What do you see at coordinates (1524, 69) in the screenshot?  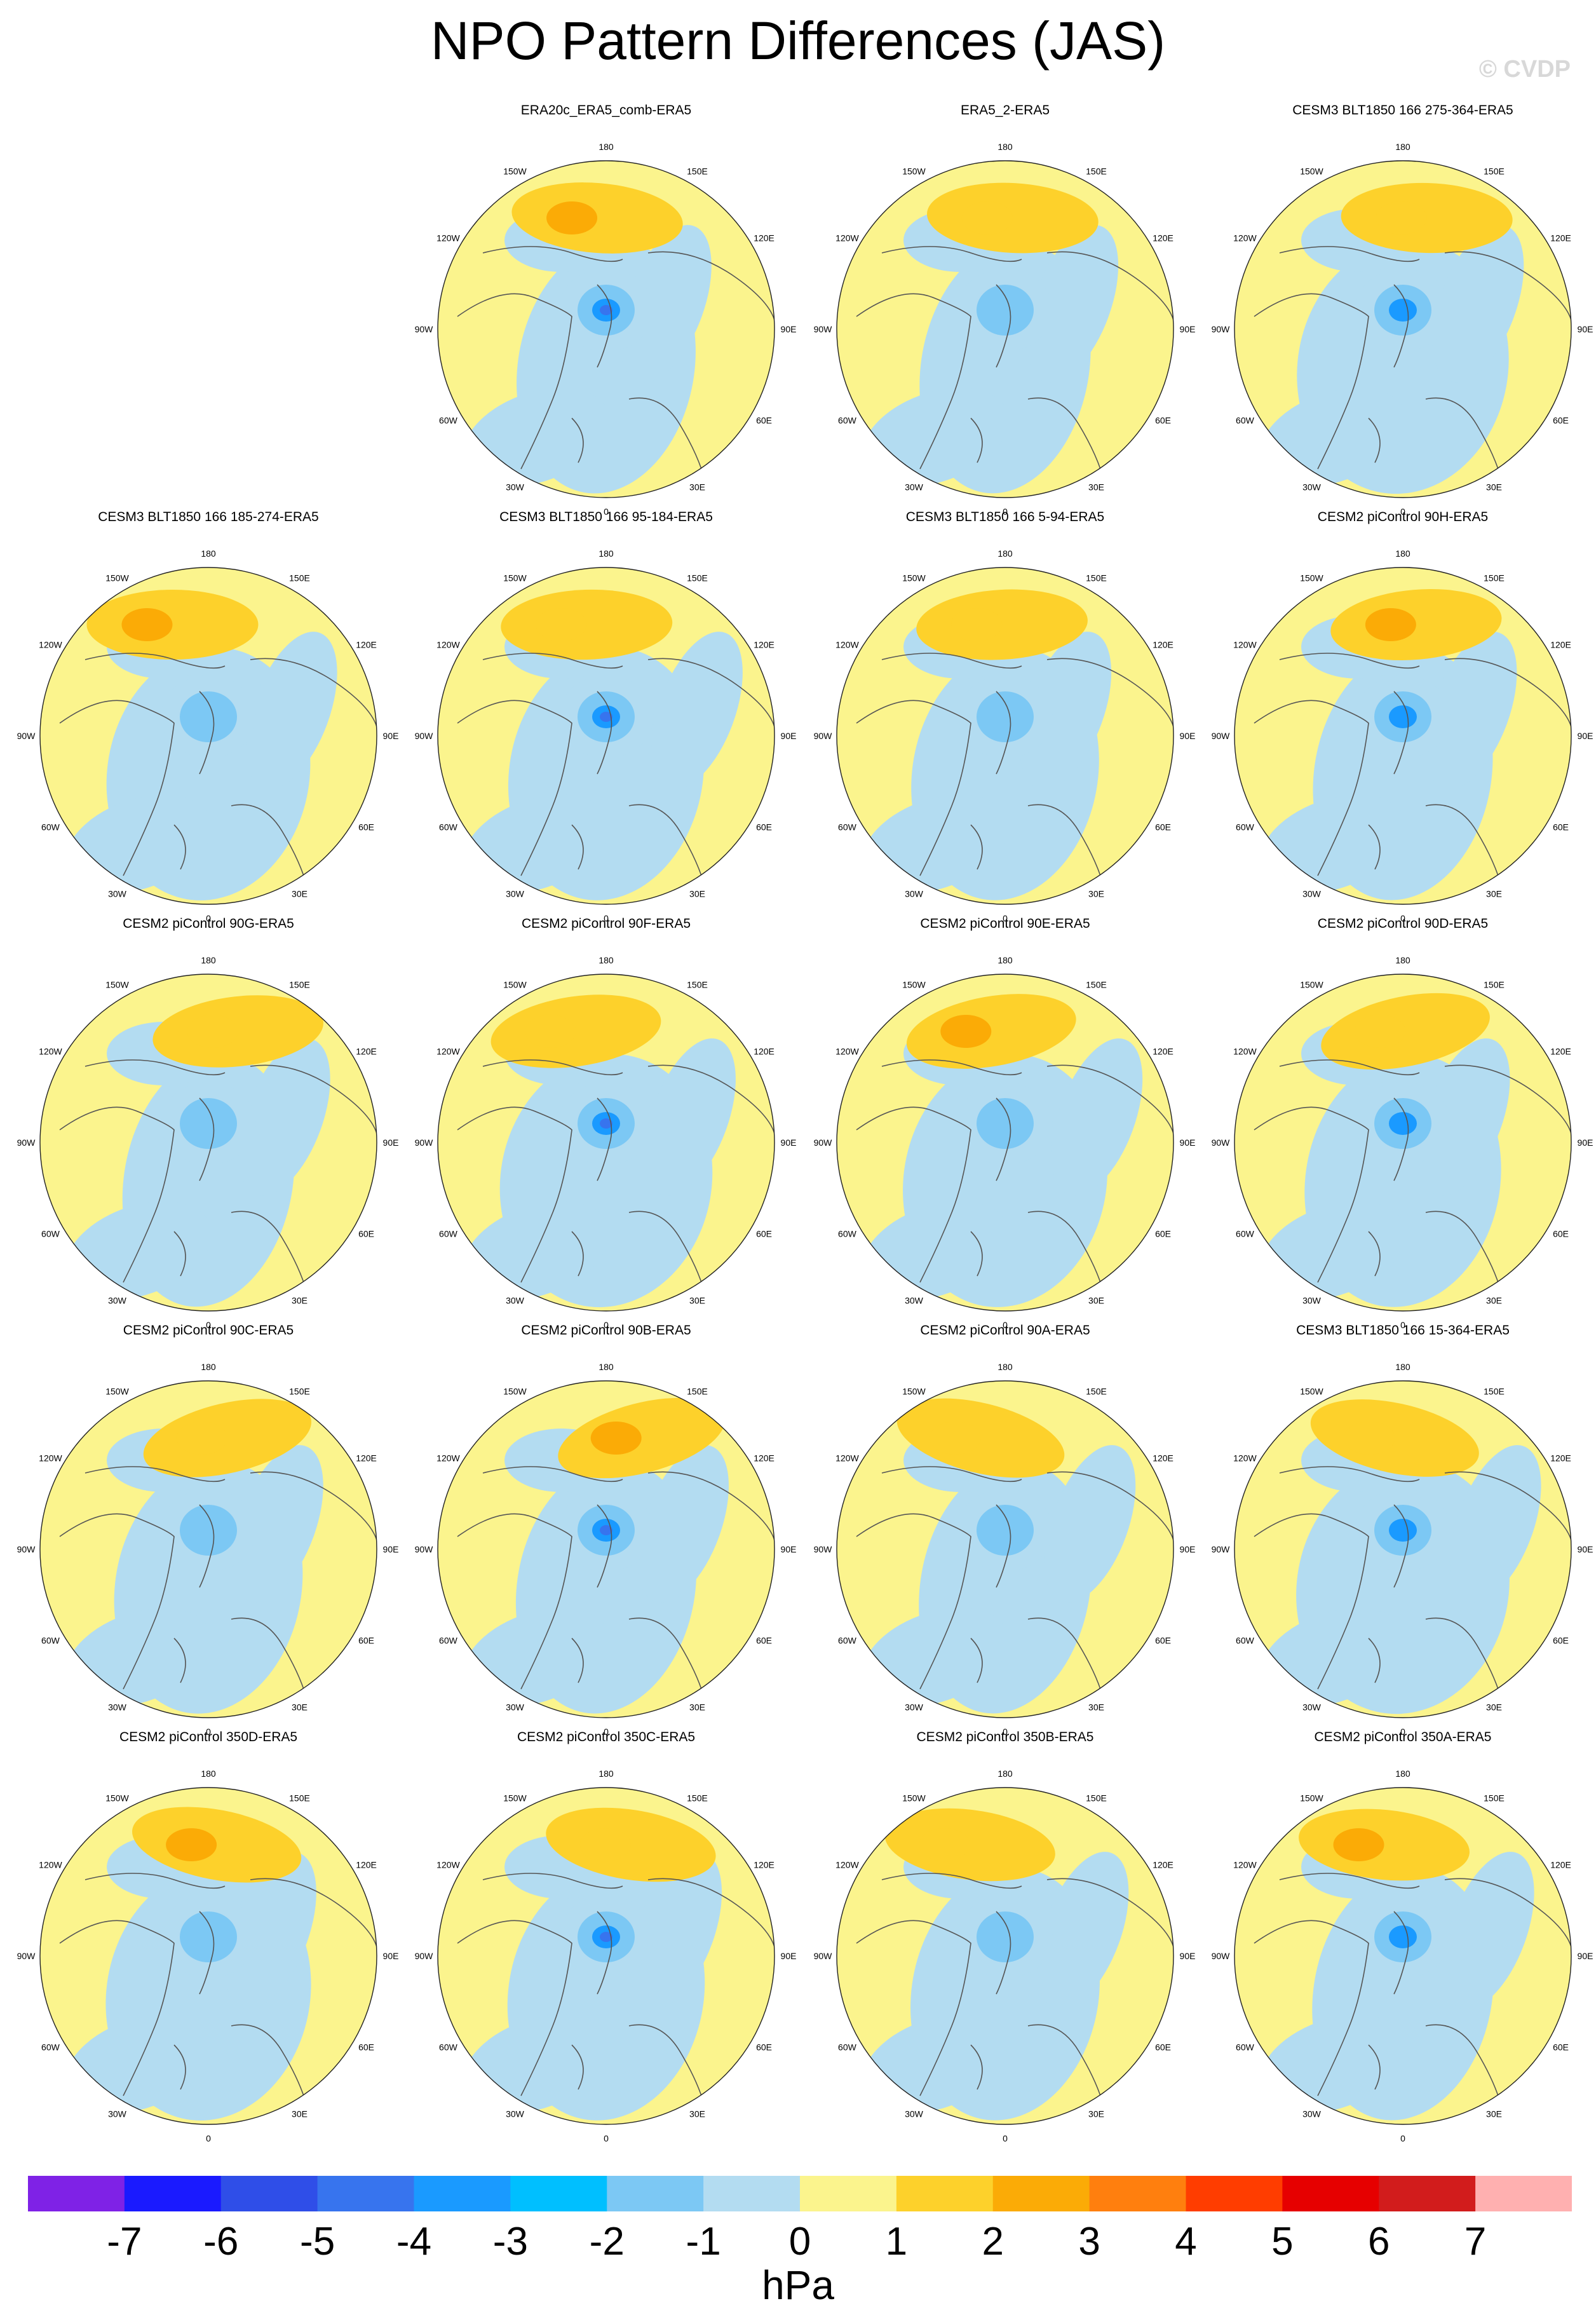 I see `watermark: © CVDP` at bounding box center [1524, 69].